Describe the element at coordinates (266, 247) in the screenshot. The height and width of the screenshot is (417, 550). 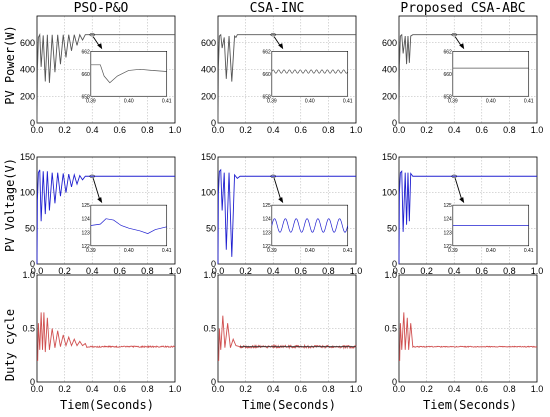
I see `inset-y-tick: 122` at that location.